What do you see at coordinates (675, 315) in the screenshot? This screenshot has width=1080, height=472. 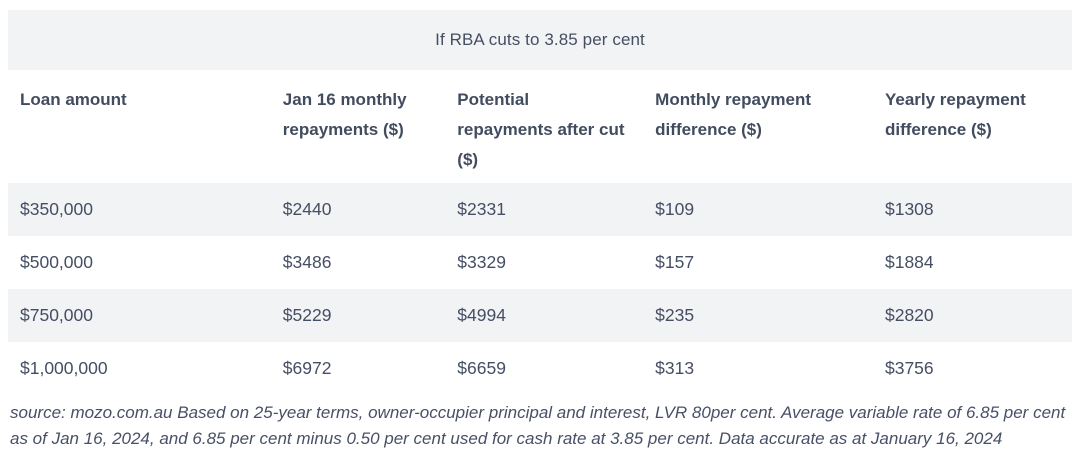 I see `cell-monthly-difference: $235` at bounding box center [675, 315].